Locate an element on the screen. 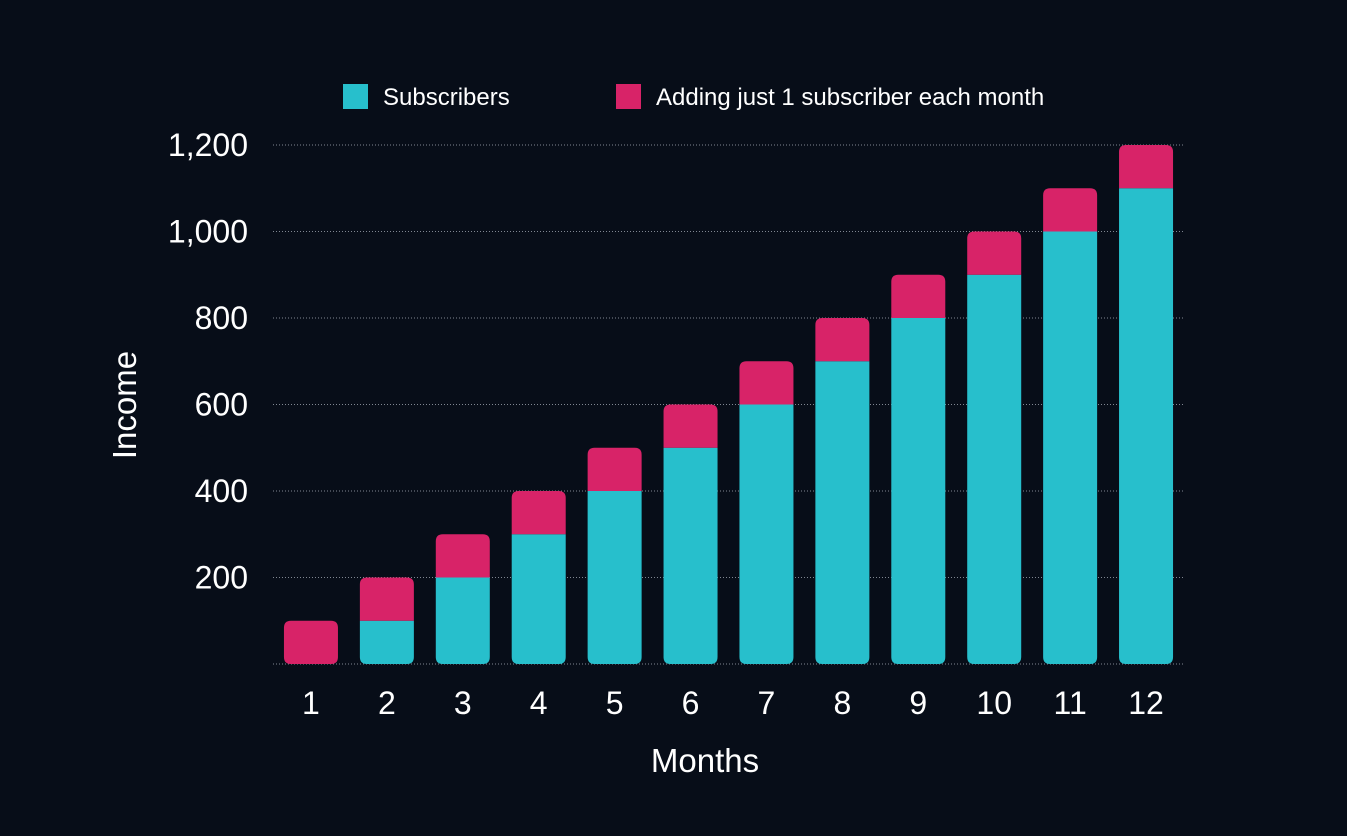 This screenshot has height=836, width=1347. y-tick-label: 800 is located at coordinates (221, 318).